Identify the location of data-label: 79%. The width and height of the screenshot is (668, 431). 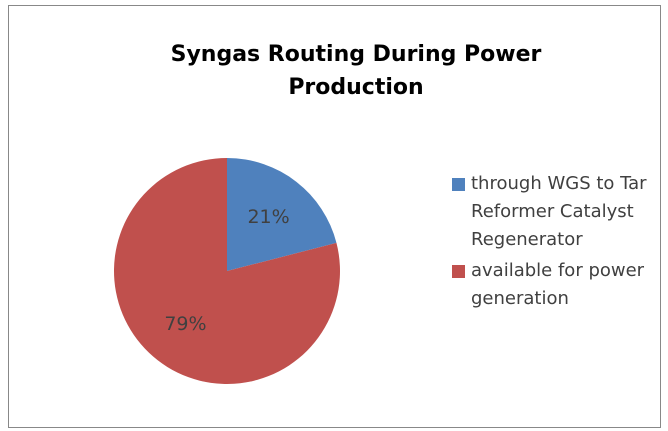
(185, 324).